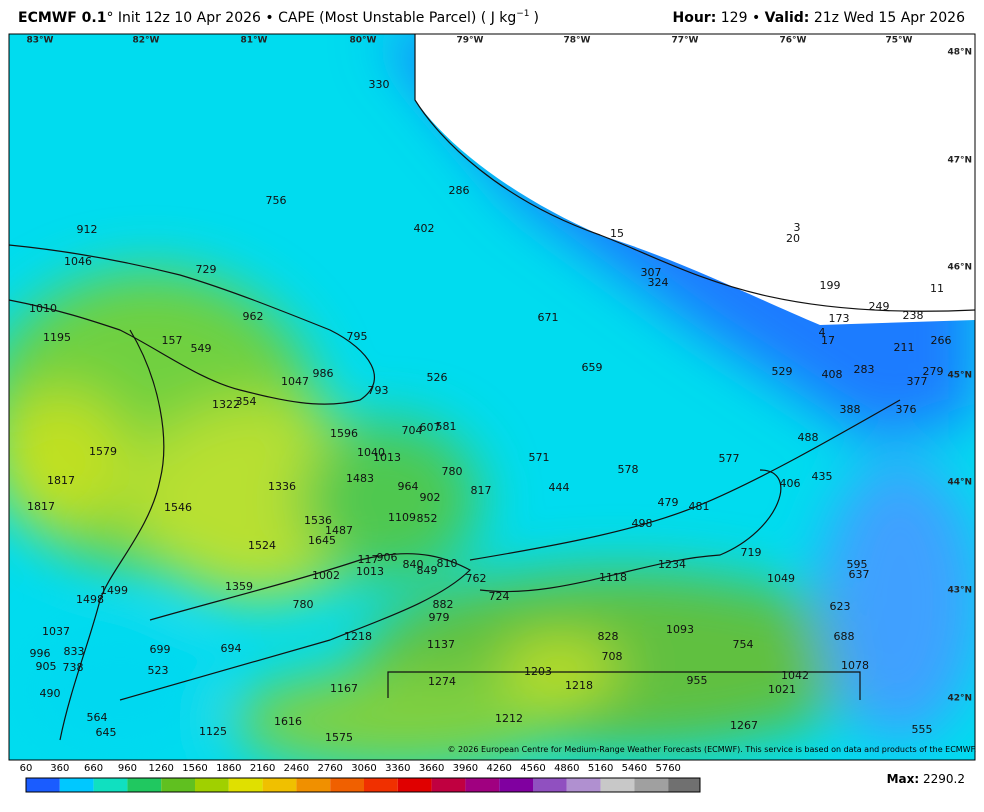 The image size is (984, 812). I want to click on cape-value: 157, so click(172, 340).